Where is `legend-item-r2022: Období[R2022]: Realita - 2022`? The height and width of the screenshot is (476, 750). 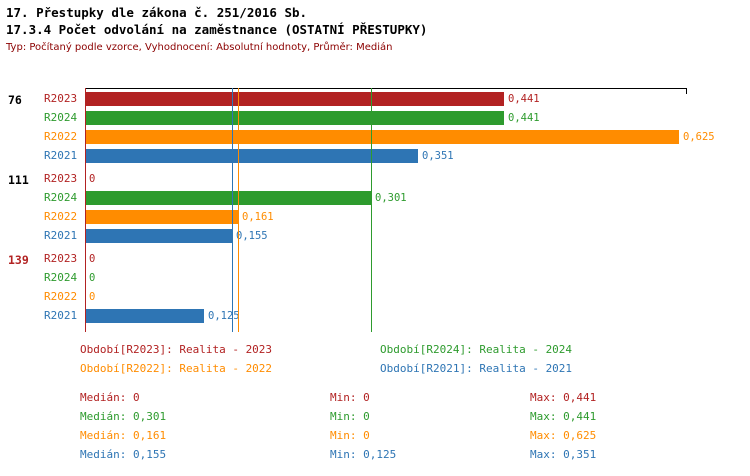 legend-item-r2022: Období[R2022]: Realita - 2022 is located at coordinates (176, 368).